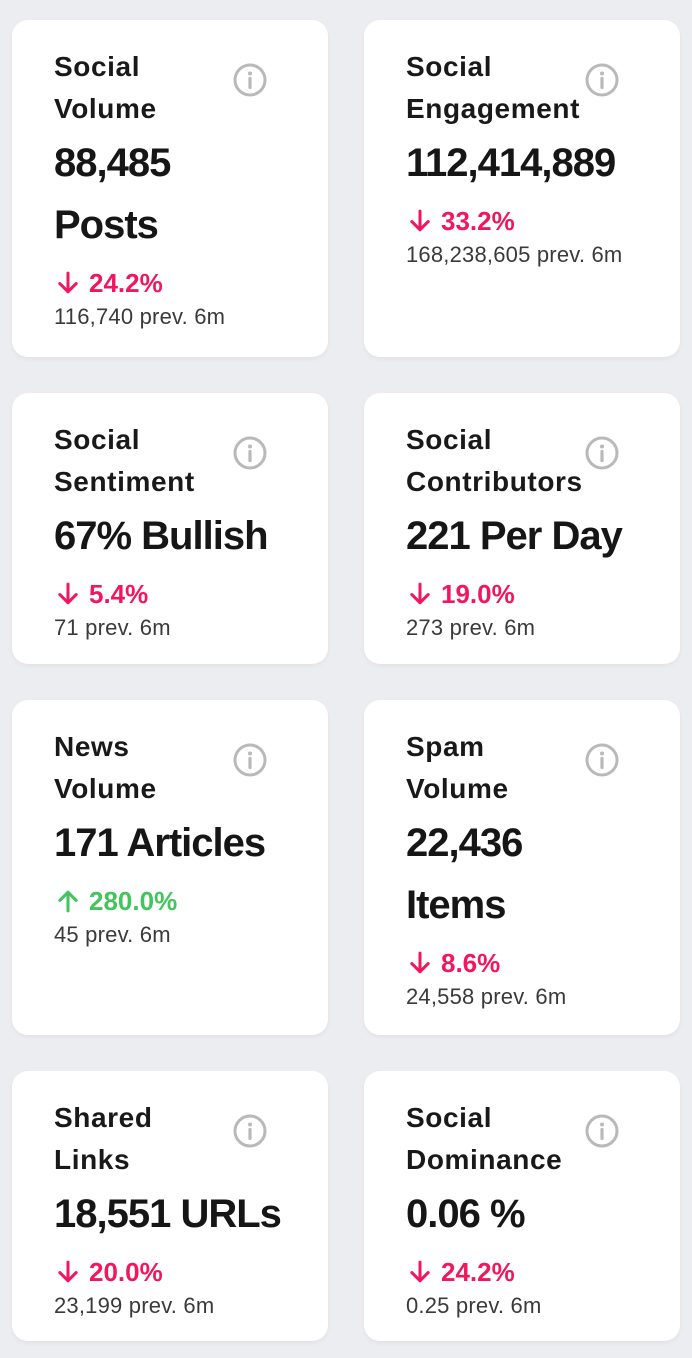  Describe the element at coordinates (486, 996) in the screenshot. I see `previous-value: 24,558 prev. 6m` at that location.